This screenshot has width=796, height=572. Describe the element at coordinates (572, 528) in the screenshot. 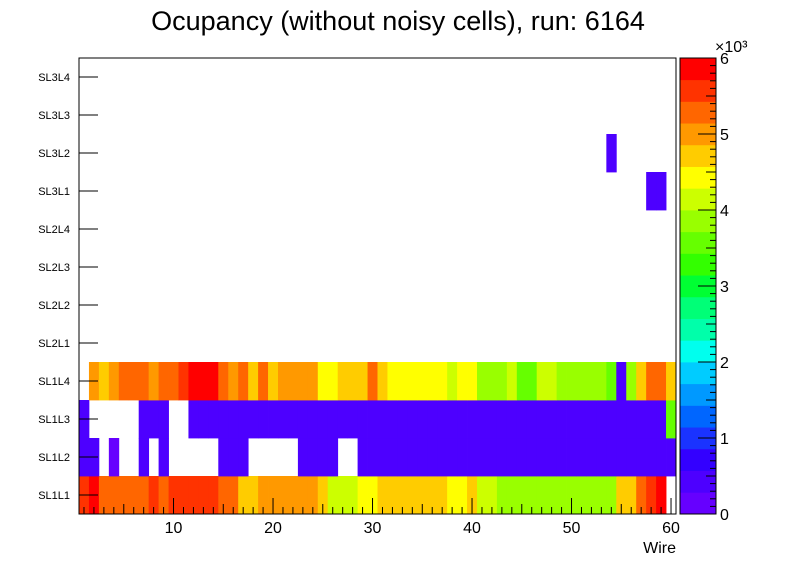

I see `x-tick-label: 50` at that location.